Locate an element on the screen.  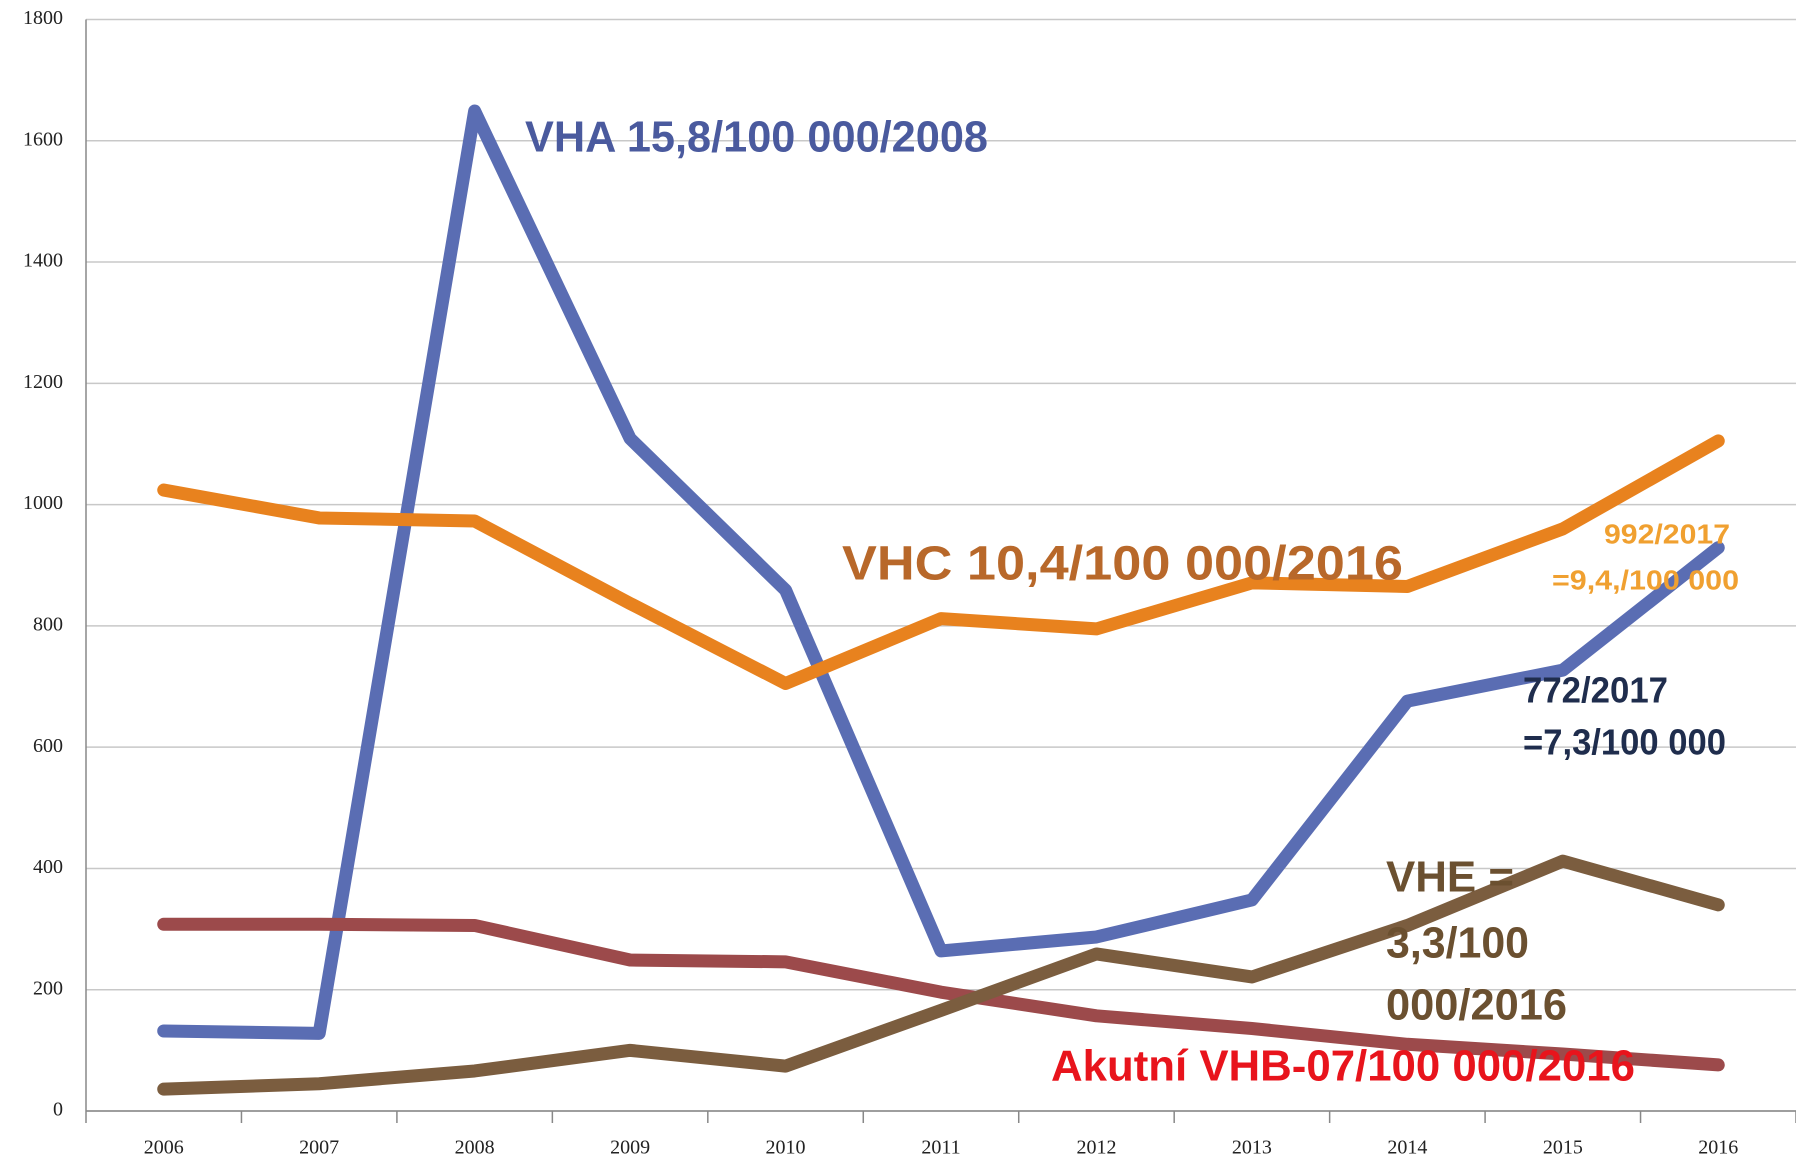
annotation: Akutní VHB-07/100 000/2016 is located at coordinates (1343, 1066).